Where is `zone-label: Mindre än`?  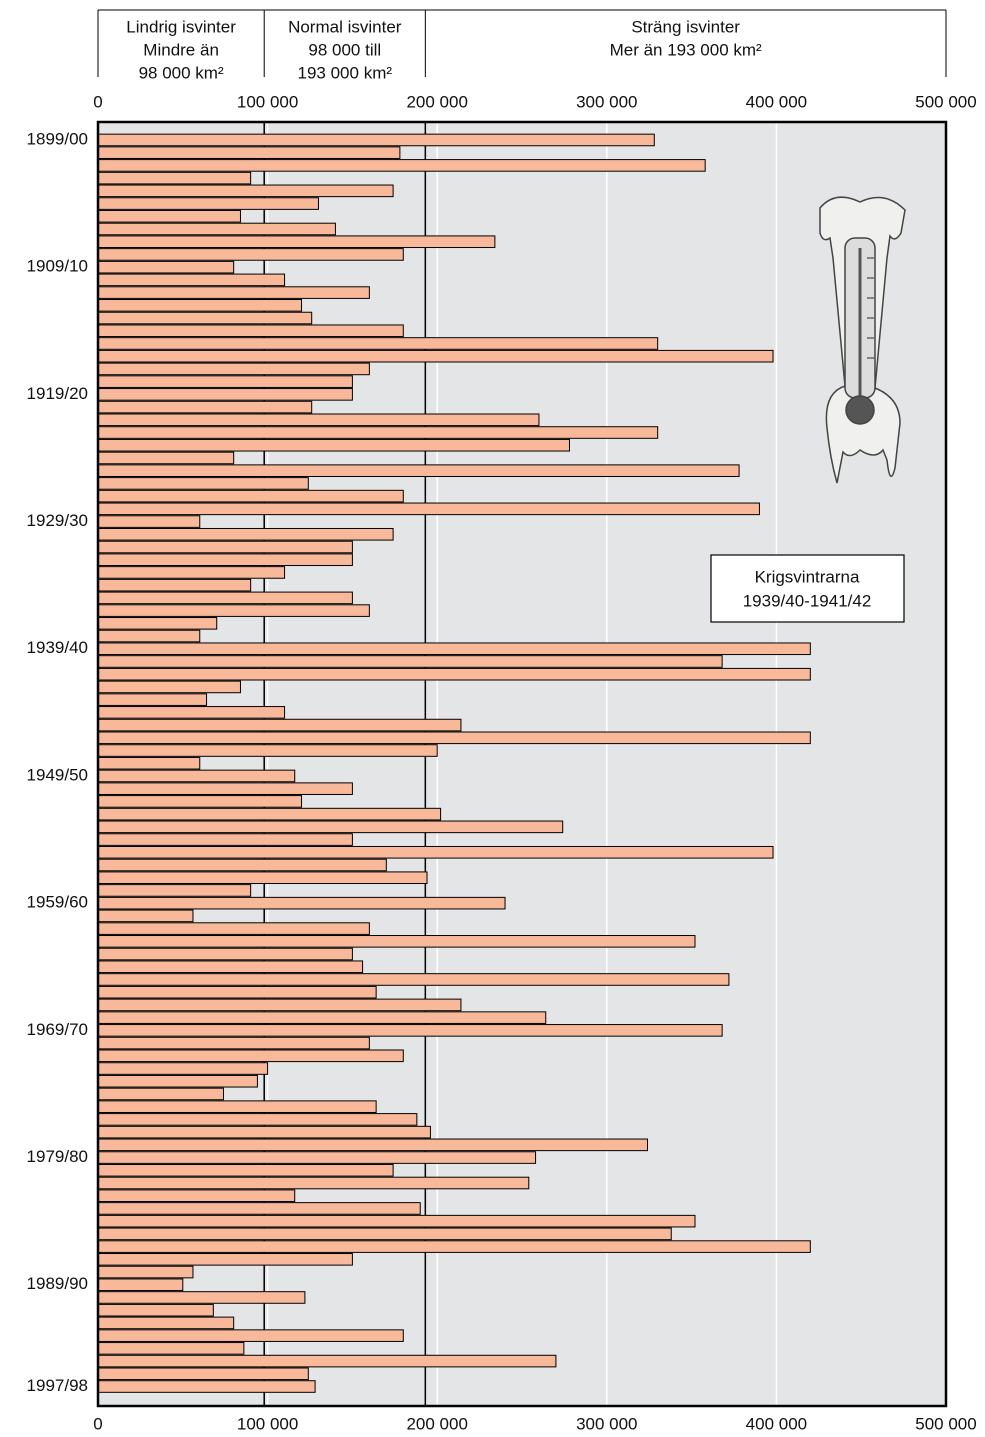
zone-label: Mindre än is located at coordinates (181, 49).